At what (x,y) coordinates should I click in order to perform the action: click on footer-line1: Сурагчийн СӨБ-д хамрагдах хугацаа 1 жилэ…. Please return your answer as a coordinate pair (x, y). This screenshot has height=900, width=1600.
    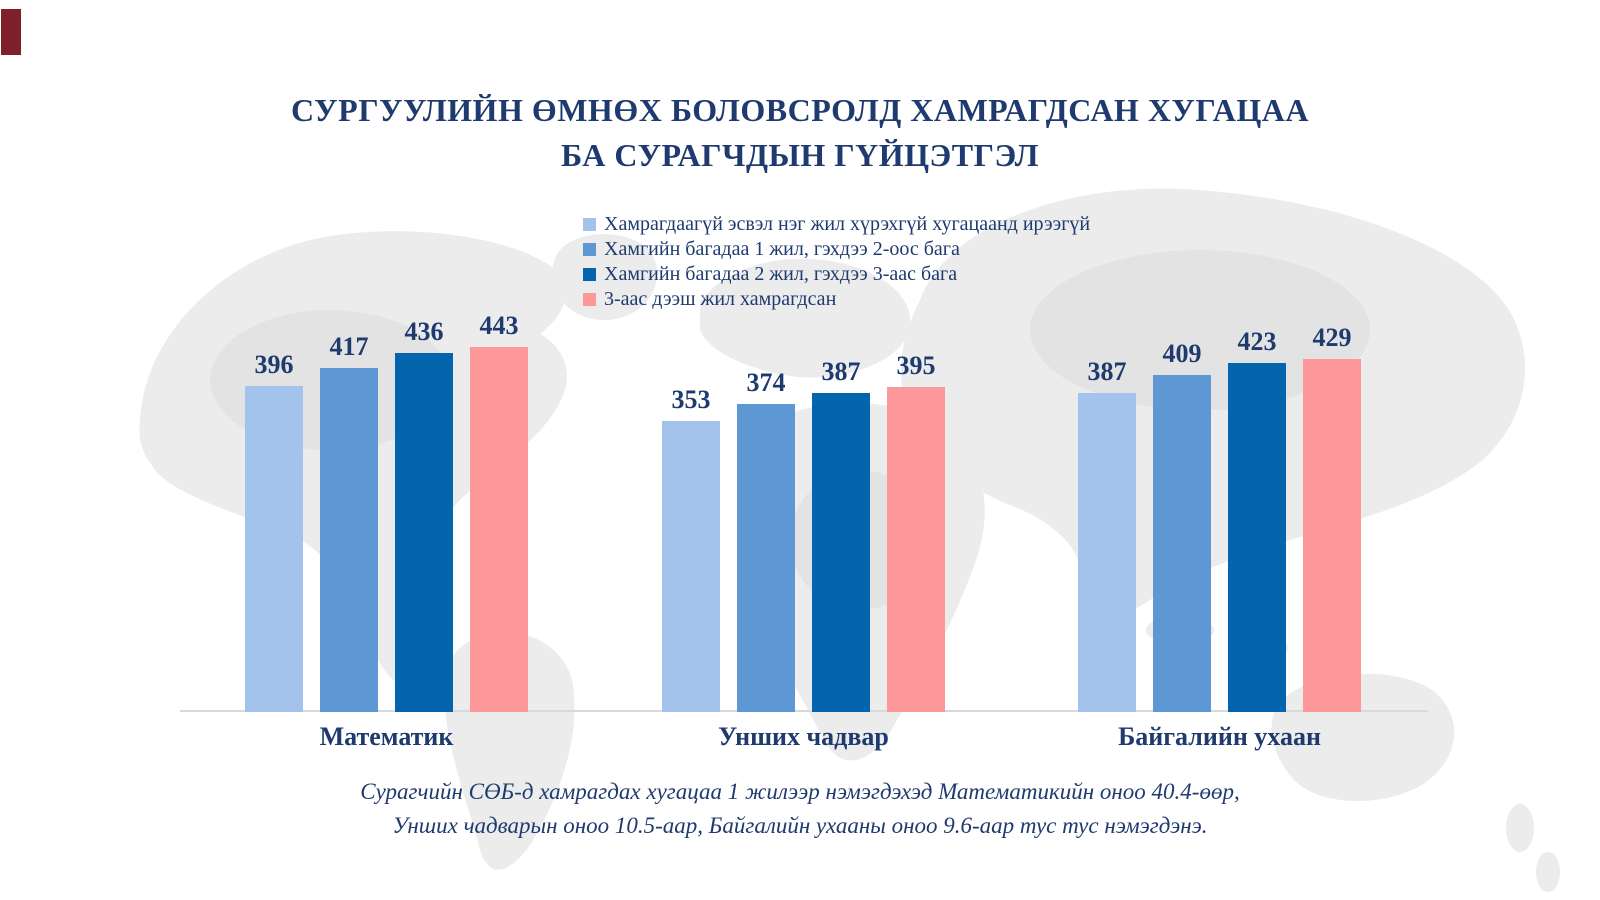
    Looking at the image, I should click on (800, 791).